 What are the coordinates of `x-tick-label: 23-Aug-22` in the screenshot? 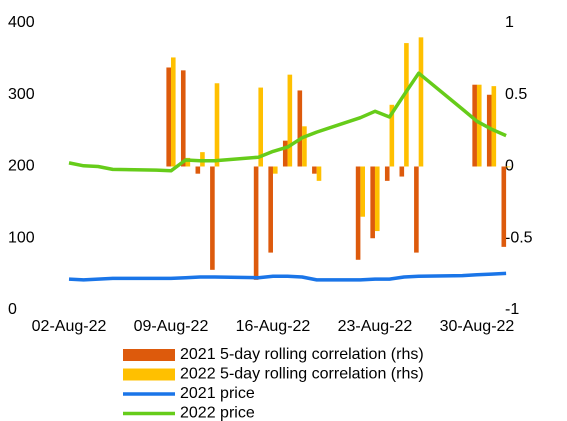 It's located at (375, 326).